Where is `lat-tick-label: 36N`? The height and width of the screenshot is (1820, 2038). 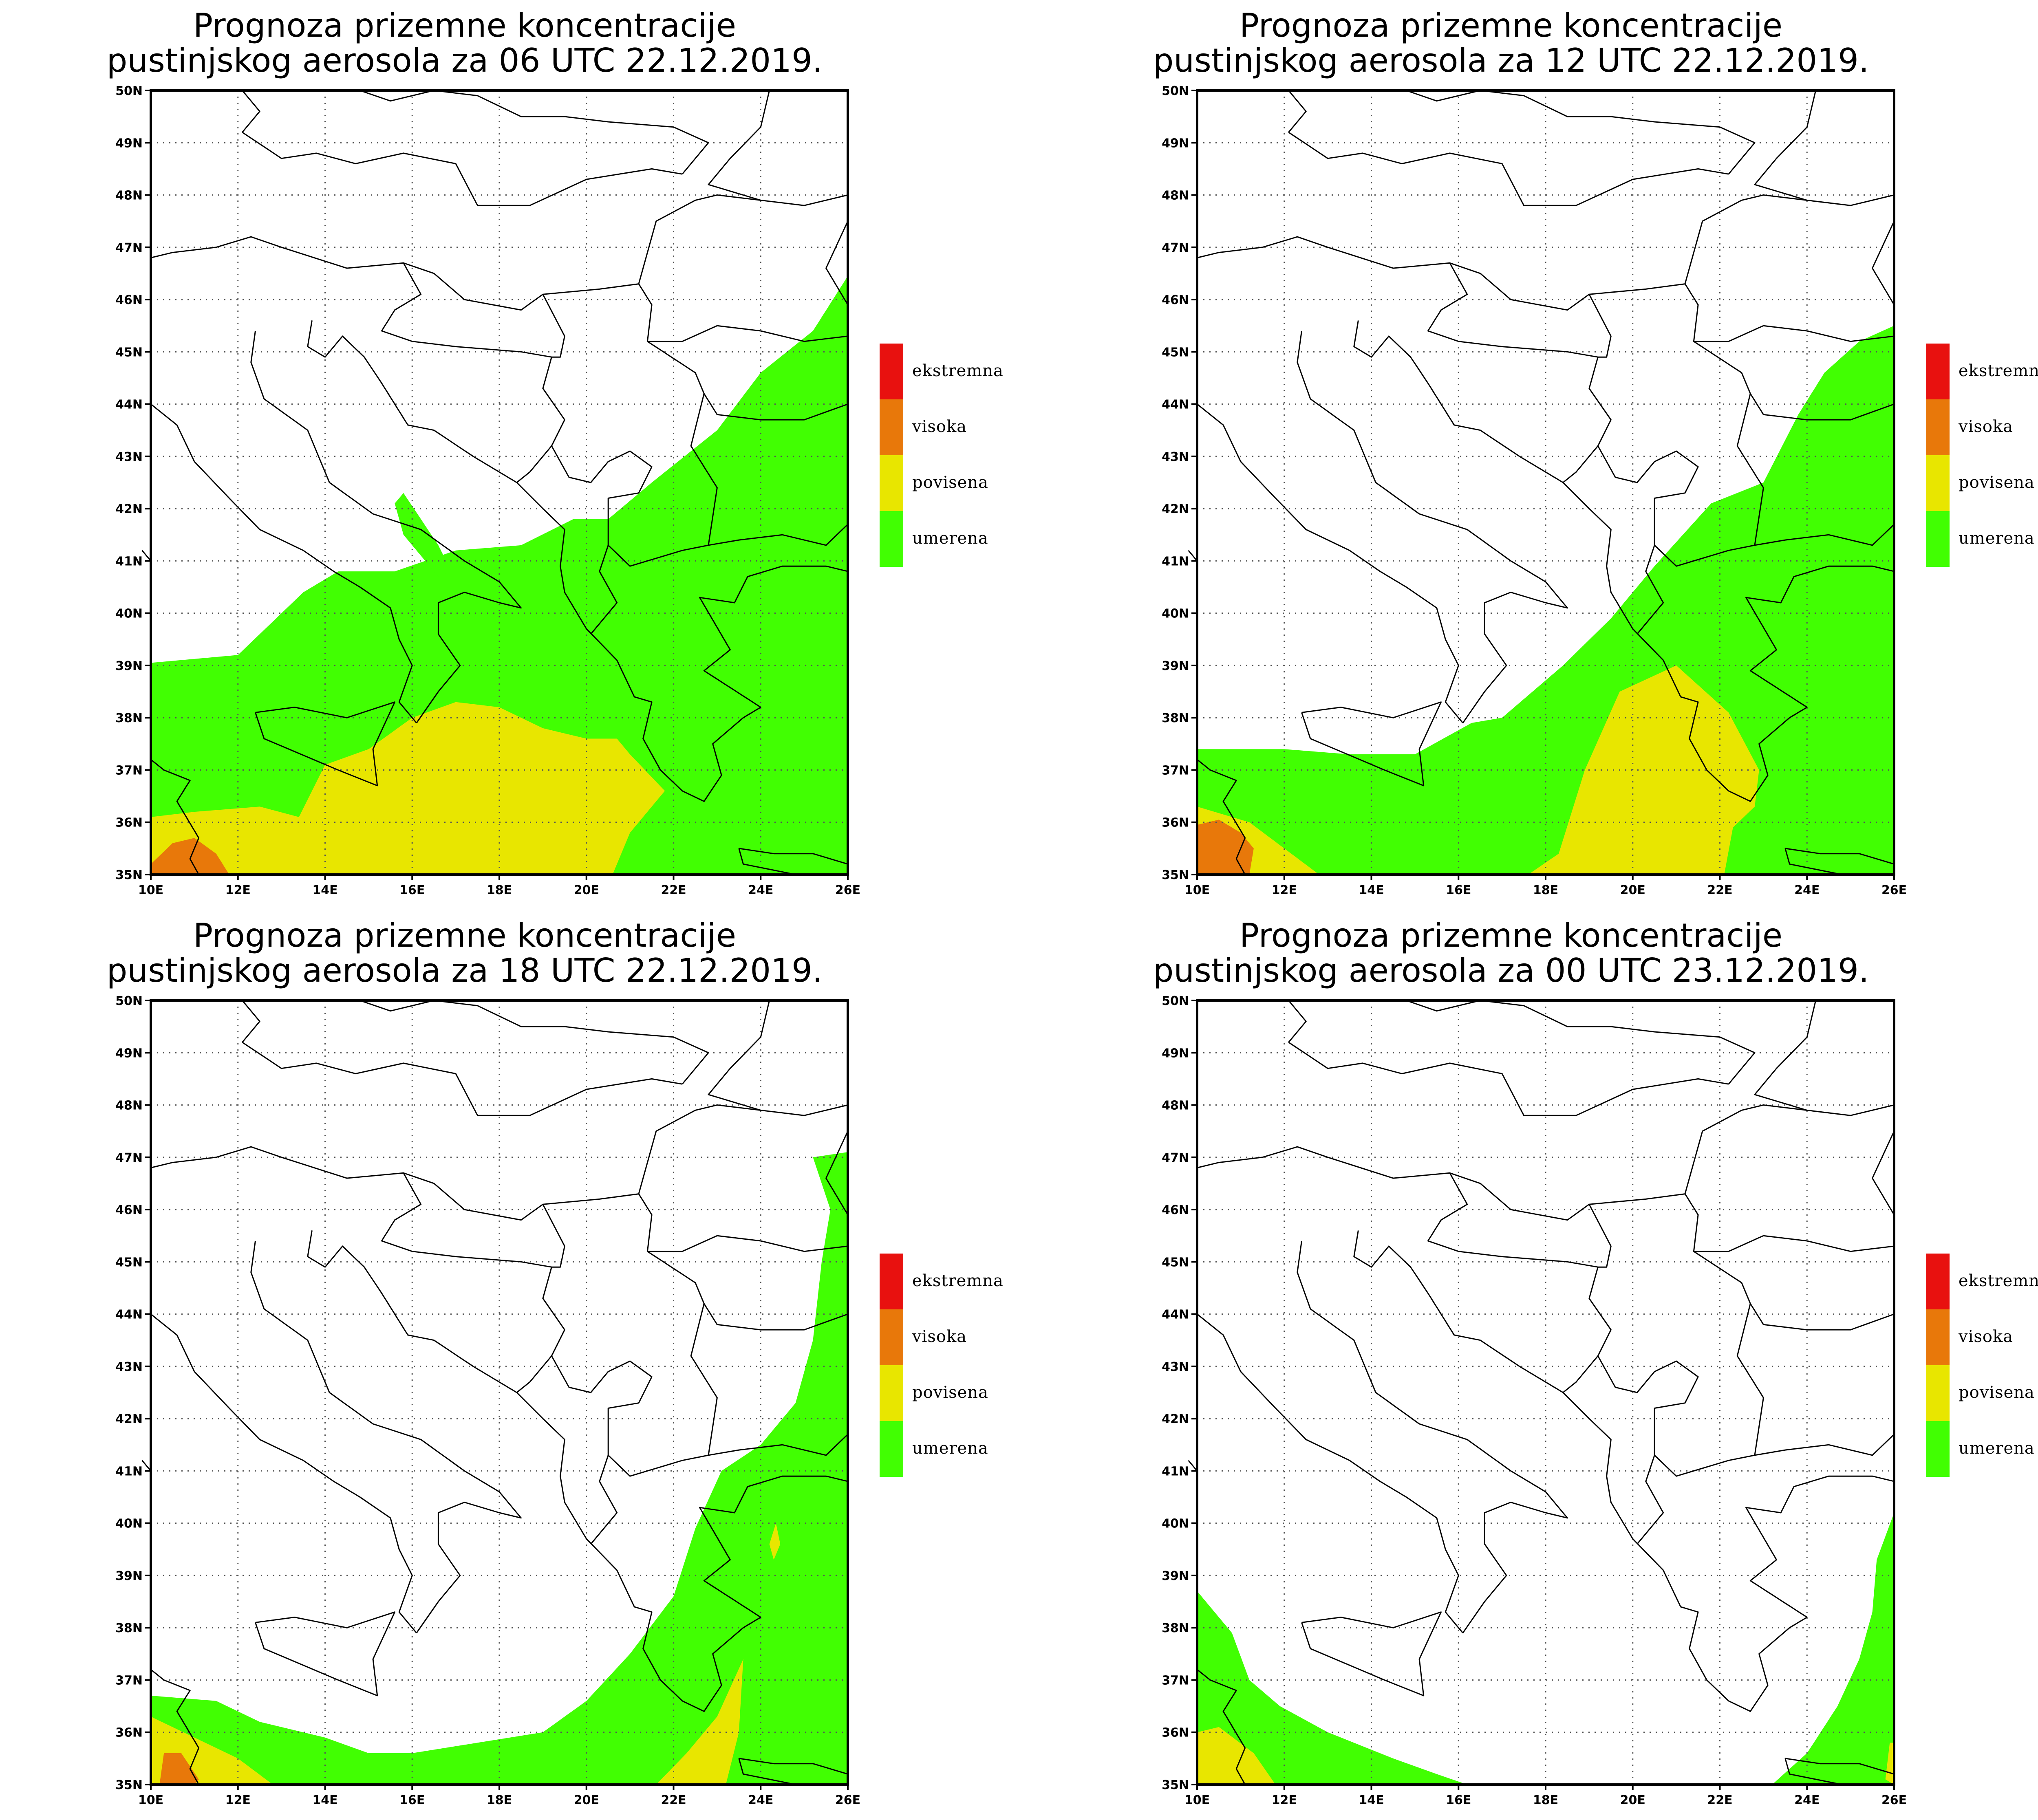 lat-tick-label: 36N is located at coordinates (1176, 823).